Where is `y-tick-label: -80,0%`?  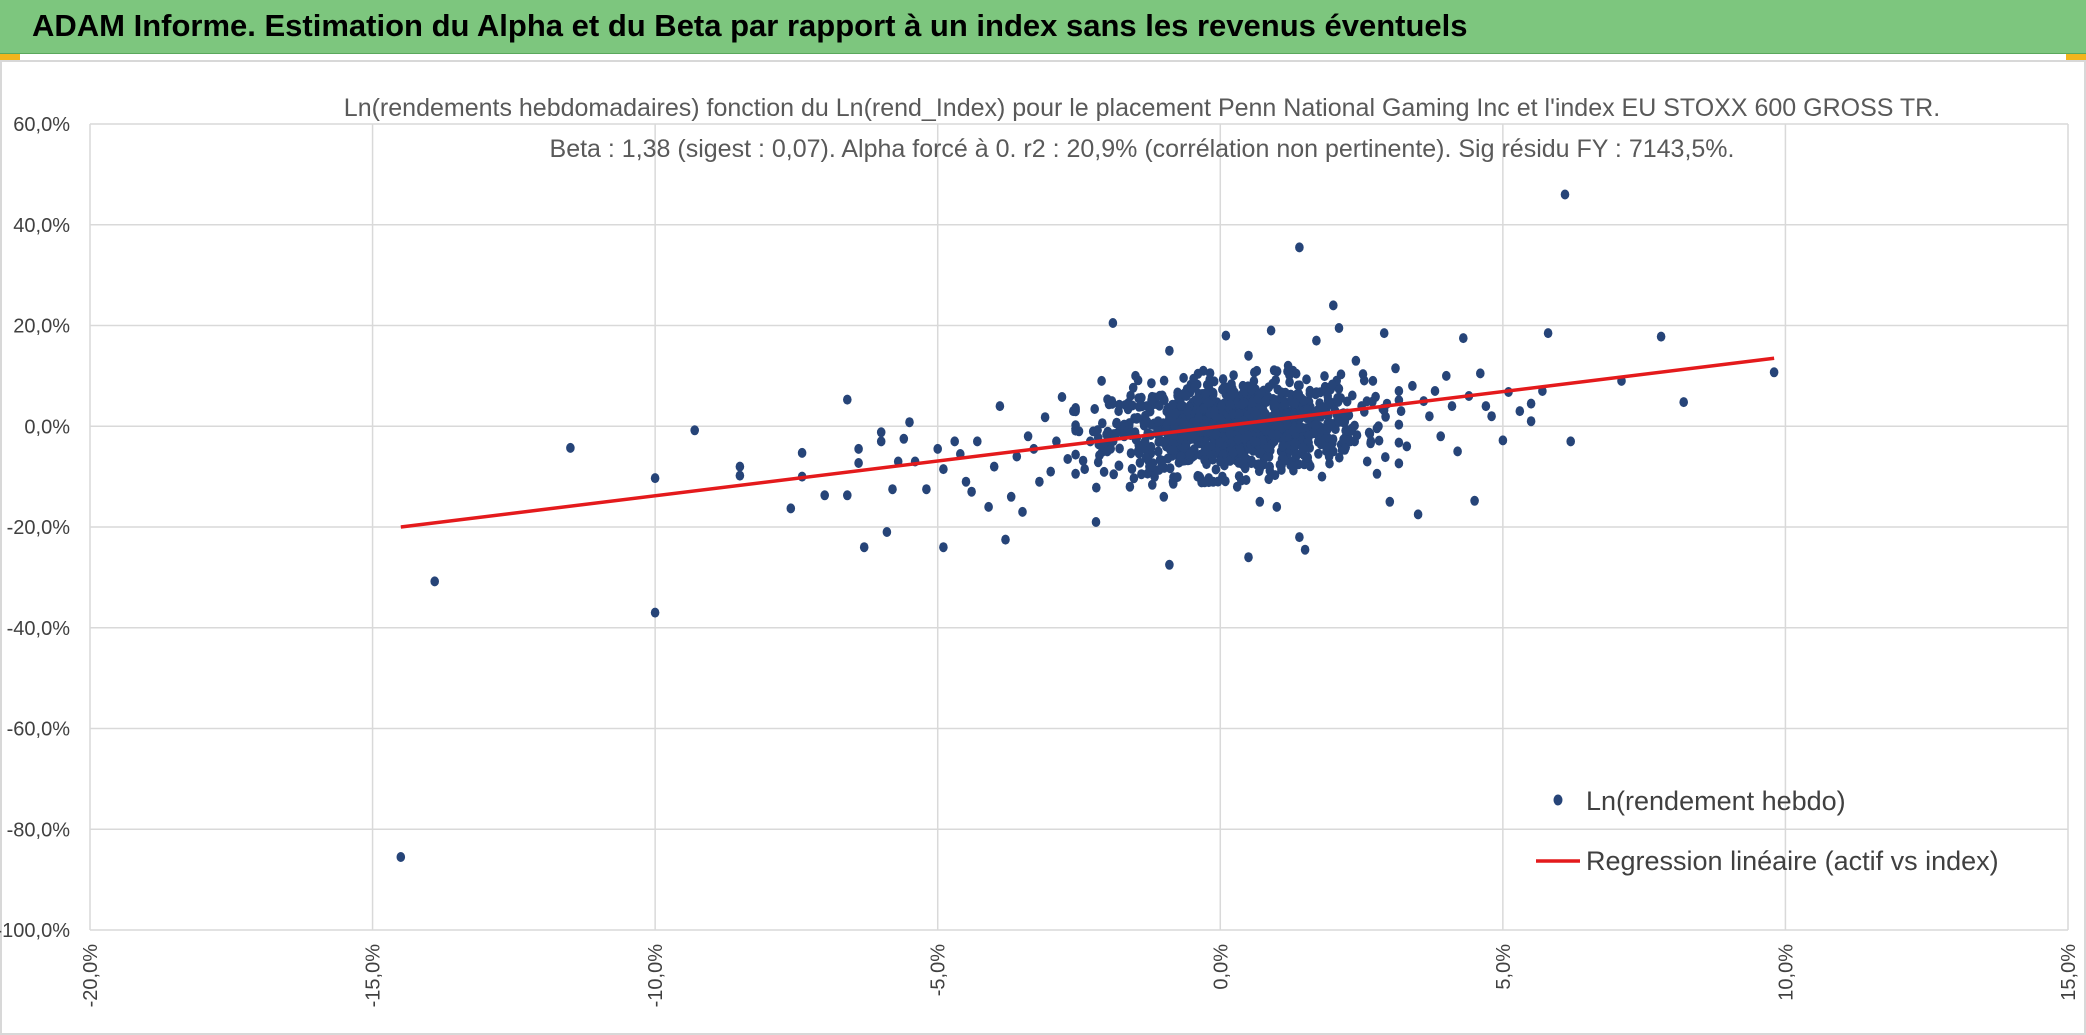
y-tick-label: -80,0% is located at coordinates (39, 830).